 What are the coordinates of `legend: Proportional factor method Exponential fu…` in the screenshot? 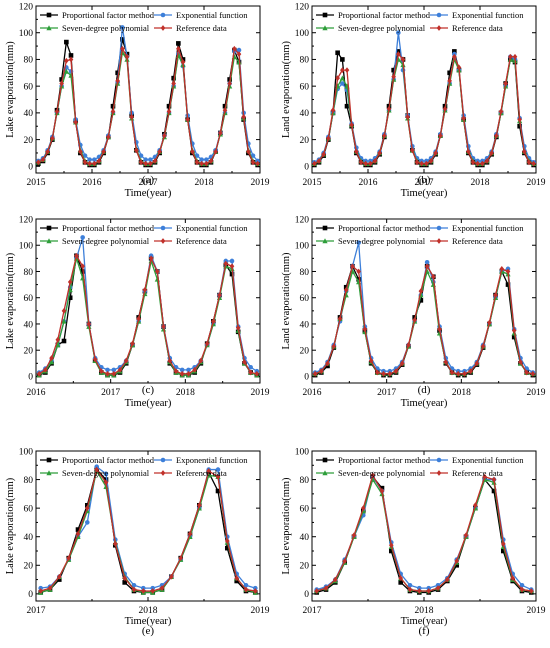 It's located at (420, 234).